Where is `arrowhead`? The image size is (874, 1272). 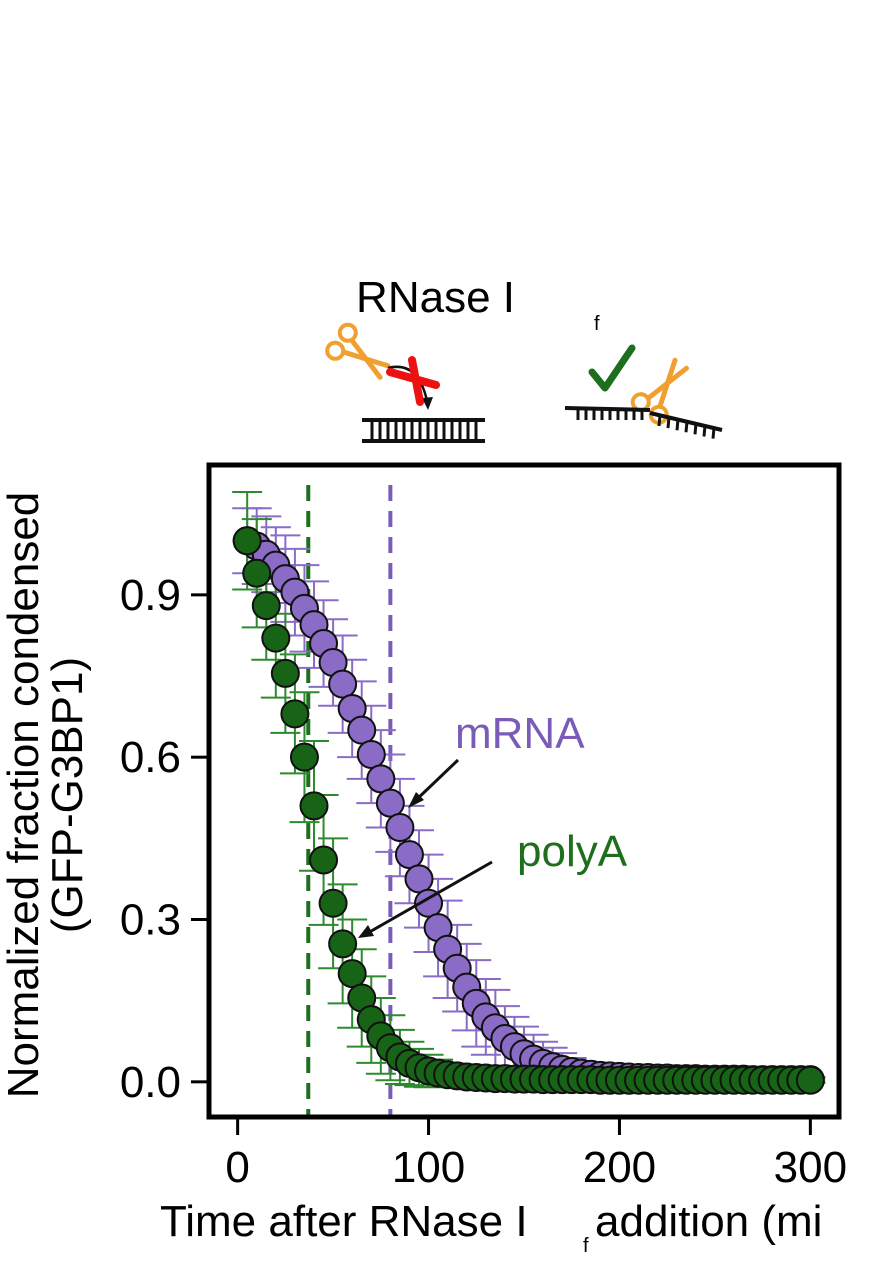 arrowhead is located at coordinates (427, 403).